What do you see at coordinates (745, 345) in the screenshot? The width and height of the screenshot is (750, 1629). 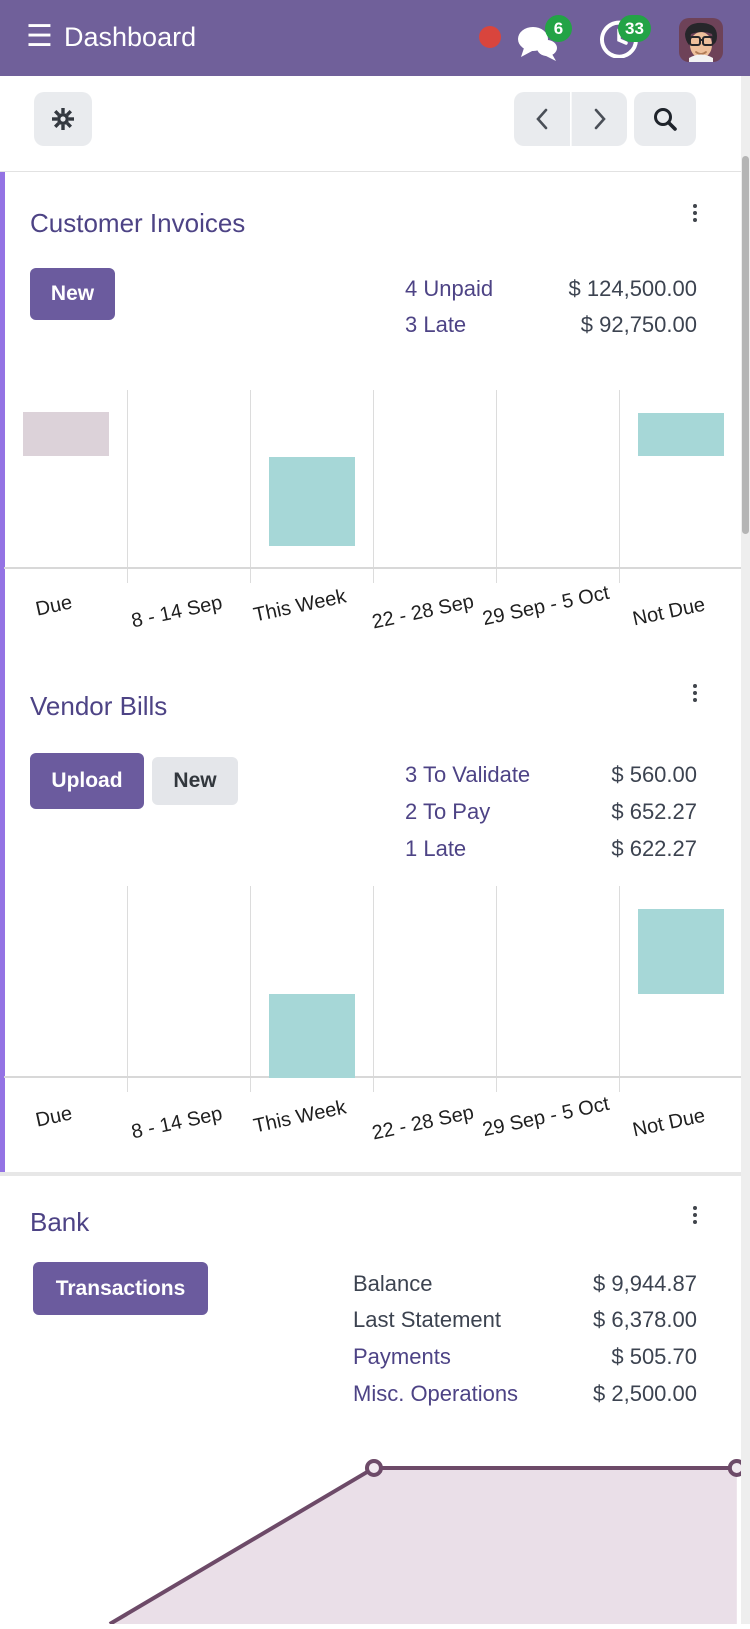 I see `scrollbar-thumb` at bounding box center [745, 345].